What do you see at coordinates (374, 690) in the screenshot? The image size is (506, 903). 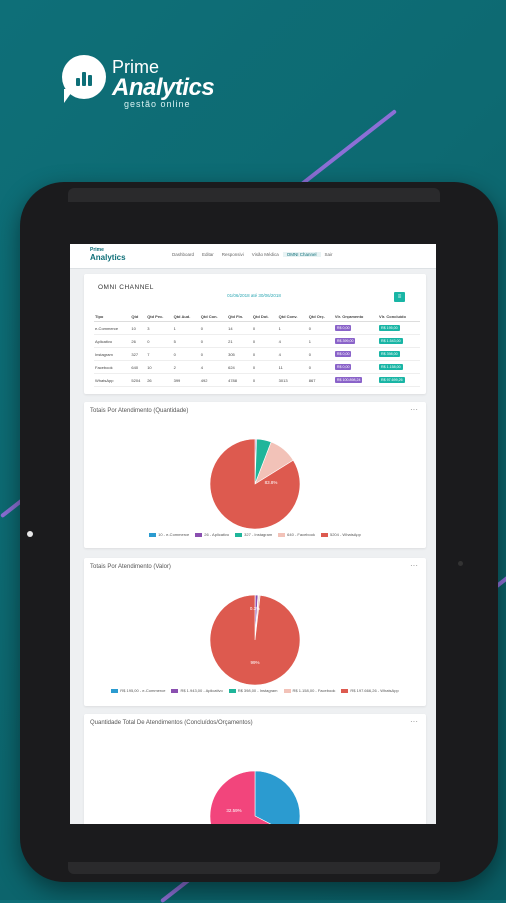 I see `legend-label: R$ 197.666,26 - WhatsApp` at bounding box center [374, 690].